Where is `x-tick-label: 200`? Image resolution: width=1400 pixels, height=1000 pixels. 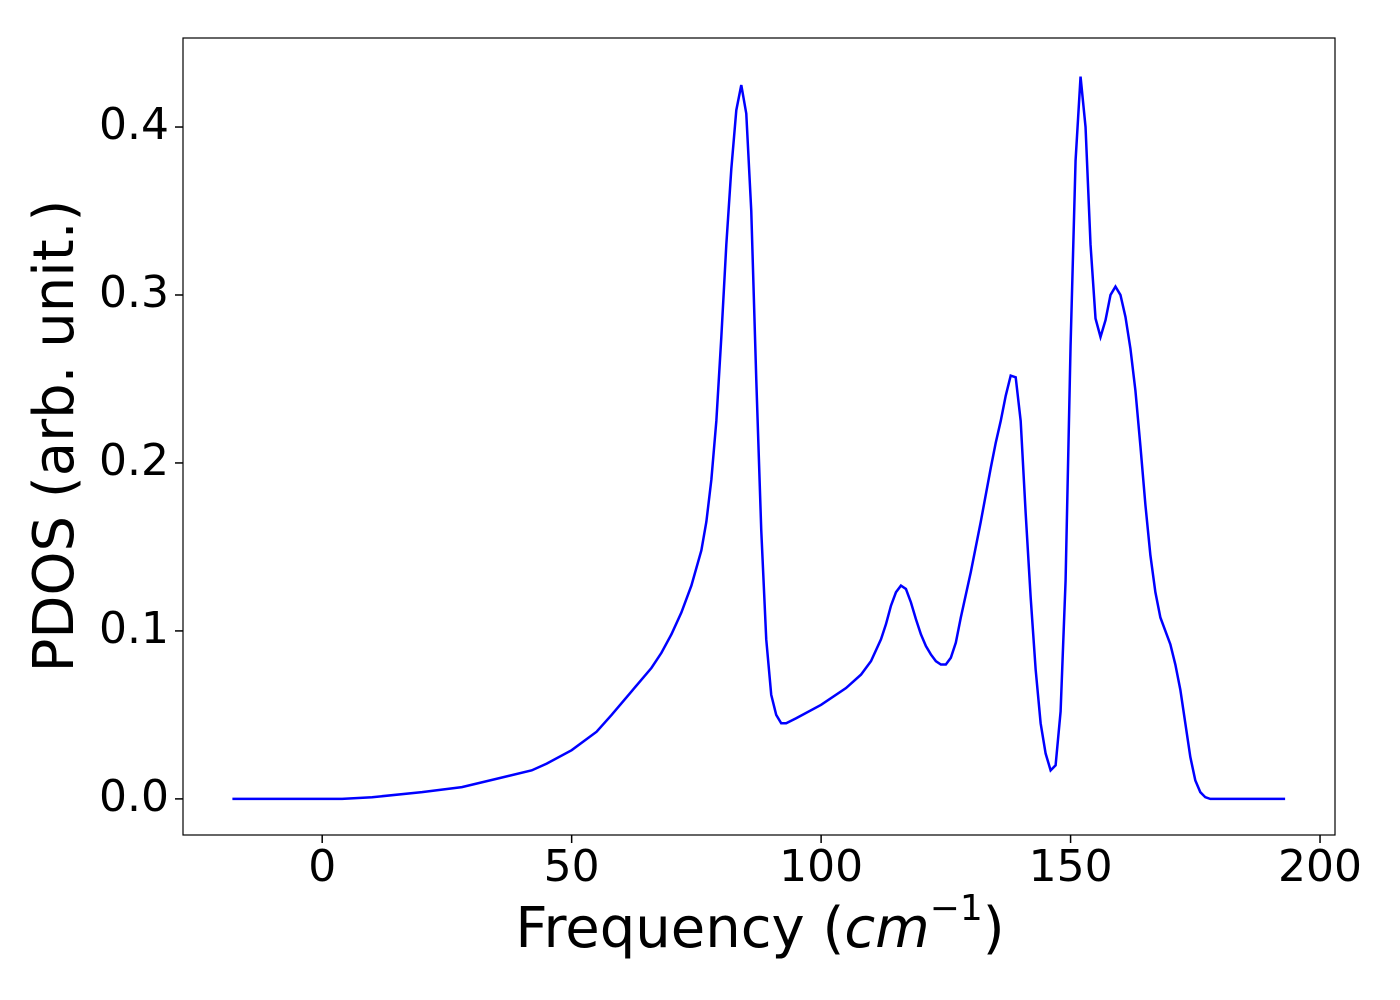 x-tick-label: 200 is located at coordinates (1320, 866).